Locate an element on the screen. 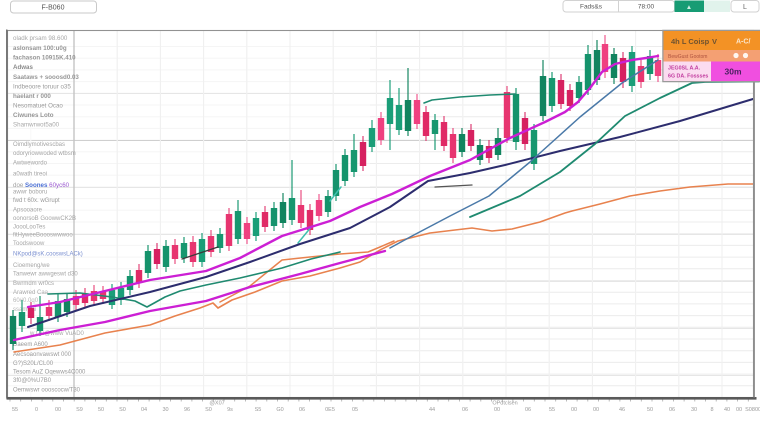 This screenshot has width=760, height=426. svg-text: 4h L Coisp is located at coordinates (690, 41).